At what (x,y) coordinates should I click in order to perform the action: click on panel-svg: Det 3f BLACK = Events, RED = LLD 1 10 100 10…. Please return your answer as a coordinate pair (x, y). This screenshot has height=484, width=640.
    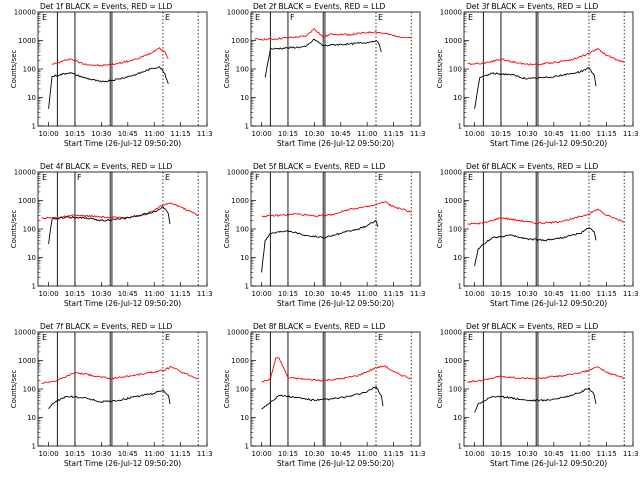
    Looking at the image, I should click on (538, 75).